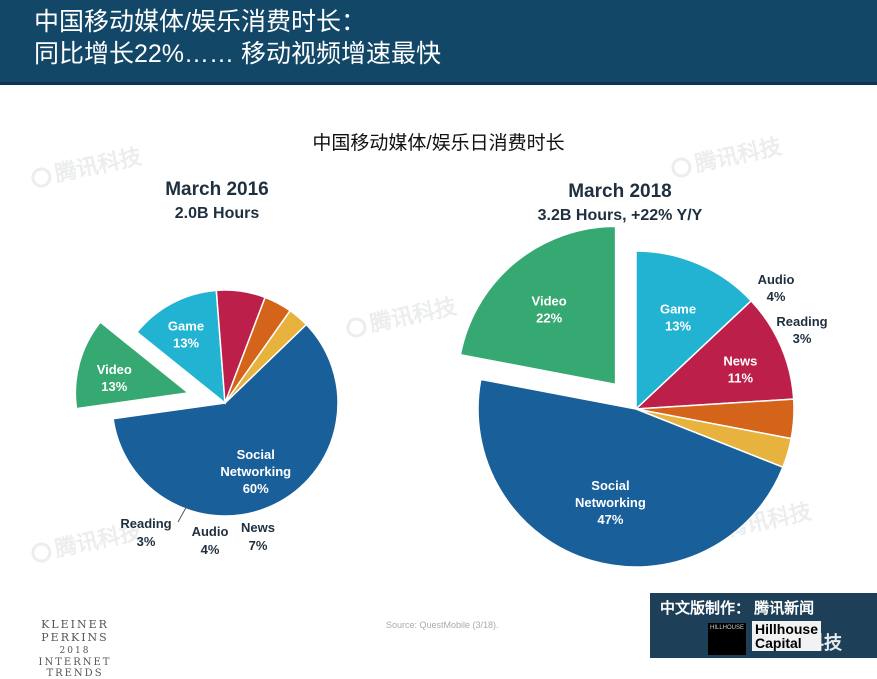 The height and width of the screenshot is (679, 877). I want to click on pie-slice-news, so click(714, 354).